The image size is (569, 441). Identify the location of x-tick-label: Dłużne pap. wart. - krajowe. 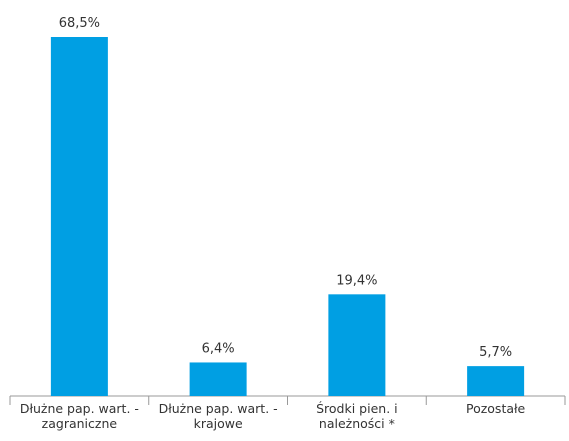
(218, 416).